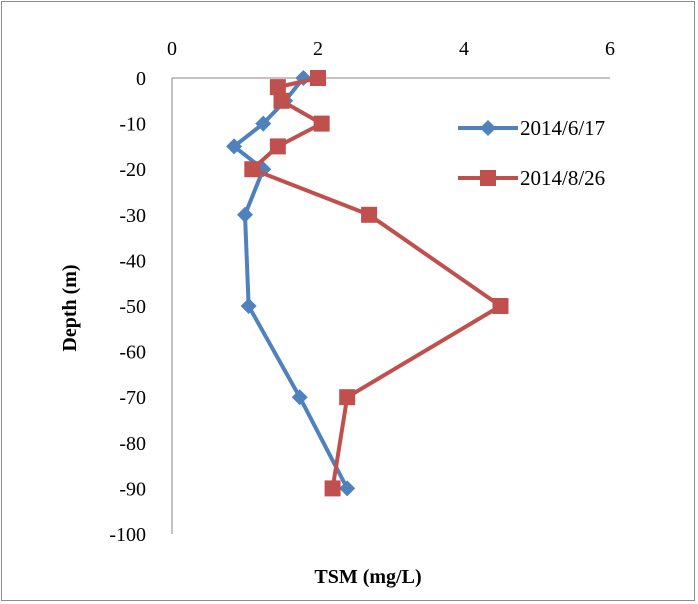 The image size is (698, 604). Describe the element at coordinates (488, 178) in the screenshot. I see `legend-square-icon` at that location.